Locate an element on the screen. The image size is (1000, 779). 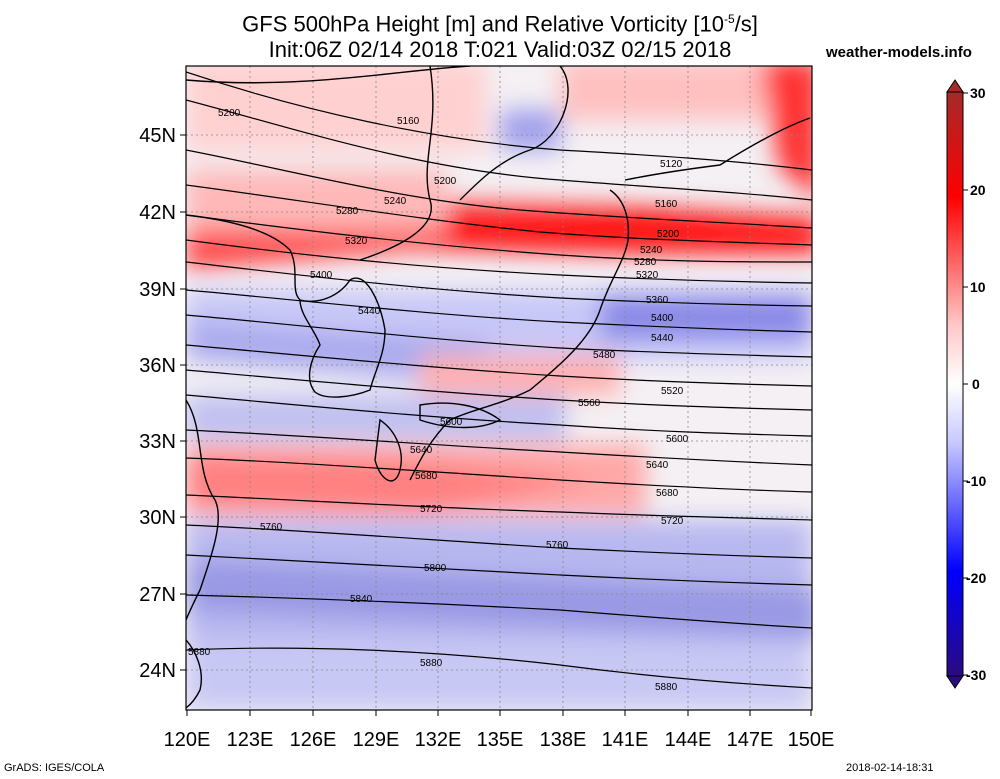
china-coast-line is located at coordinates (243, 257).